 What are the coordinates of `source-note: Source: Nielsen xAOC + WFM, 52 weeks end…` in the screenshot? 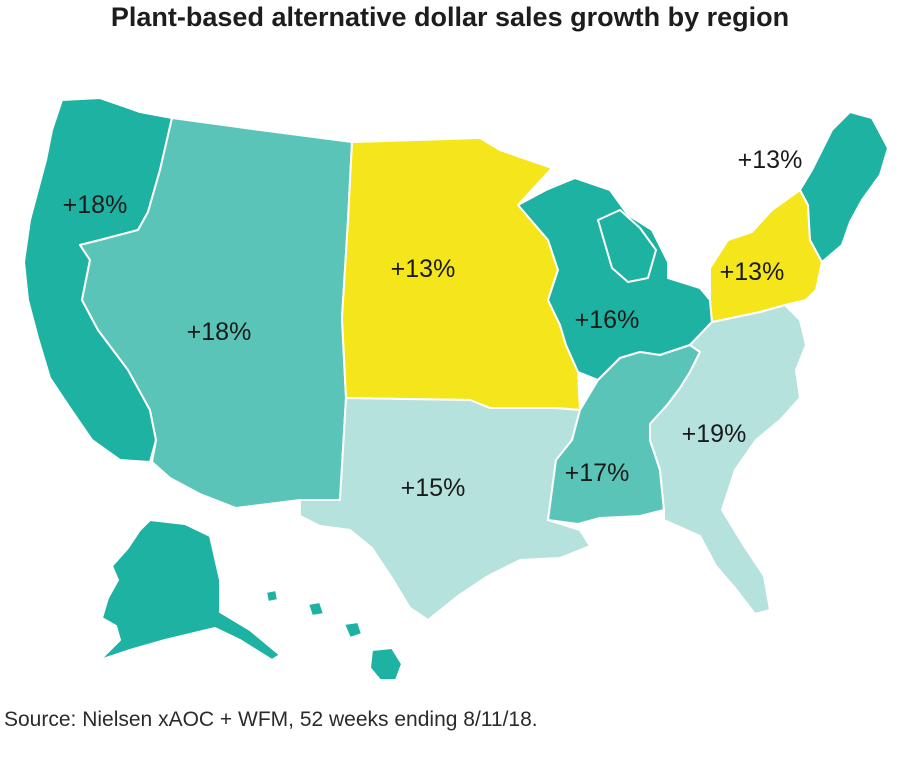 It's located at (271, 719).